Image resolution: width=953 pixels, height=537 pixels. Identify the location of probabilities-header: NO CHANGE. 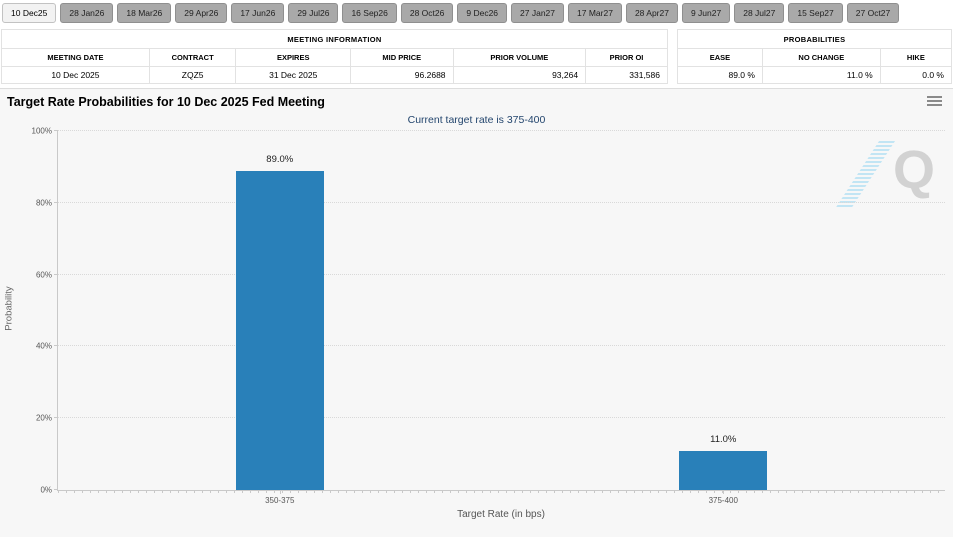
(821, 57).